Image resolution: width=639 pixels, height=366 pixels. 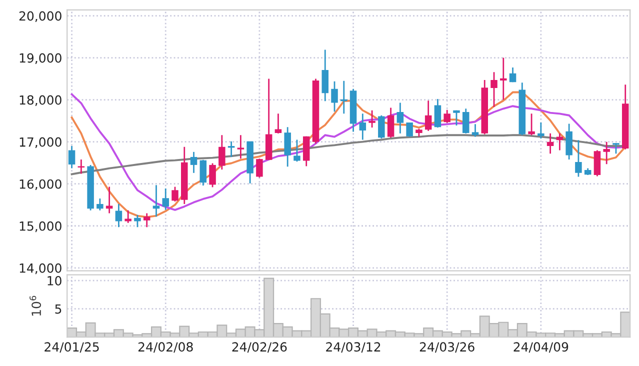 What do you see at coordinates (71, 347) in the screenshot?
I see `x-tick-label: 24/01/25` at bounding box center [71, 347].